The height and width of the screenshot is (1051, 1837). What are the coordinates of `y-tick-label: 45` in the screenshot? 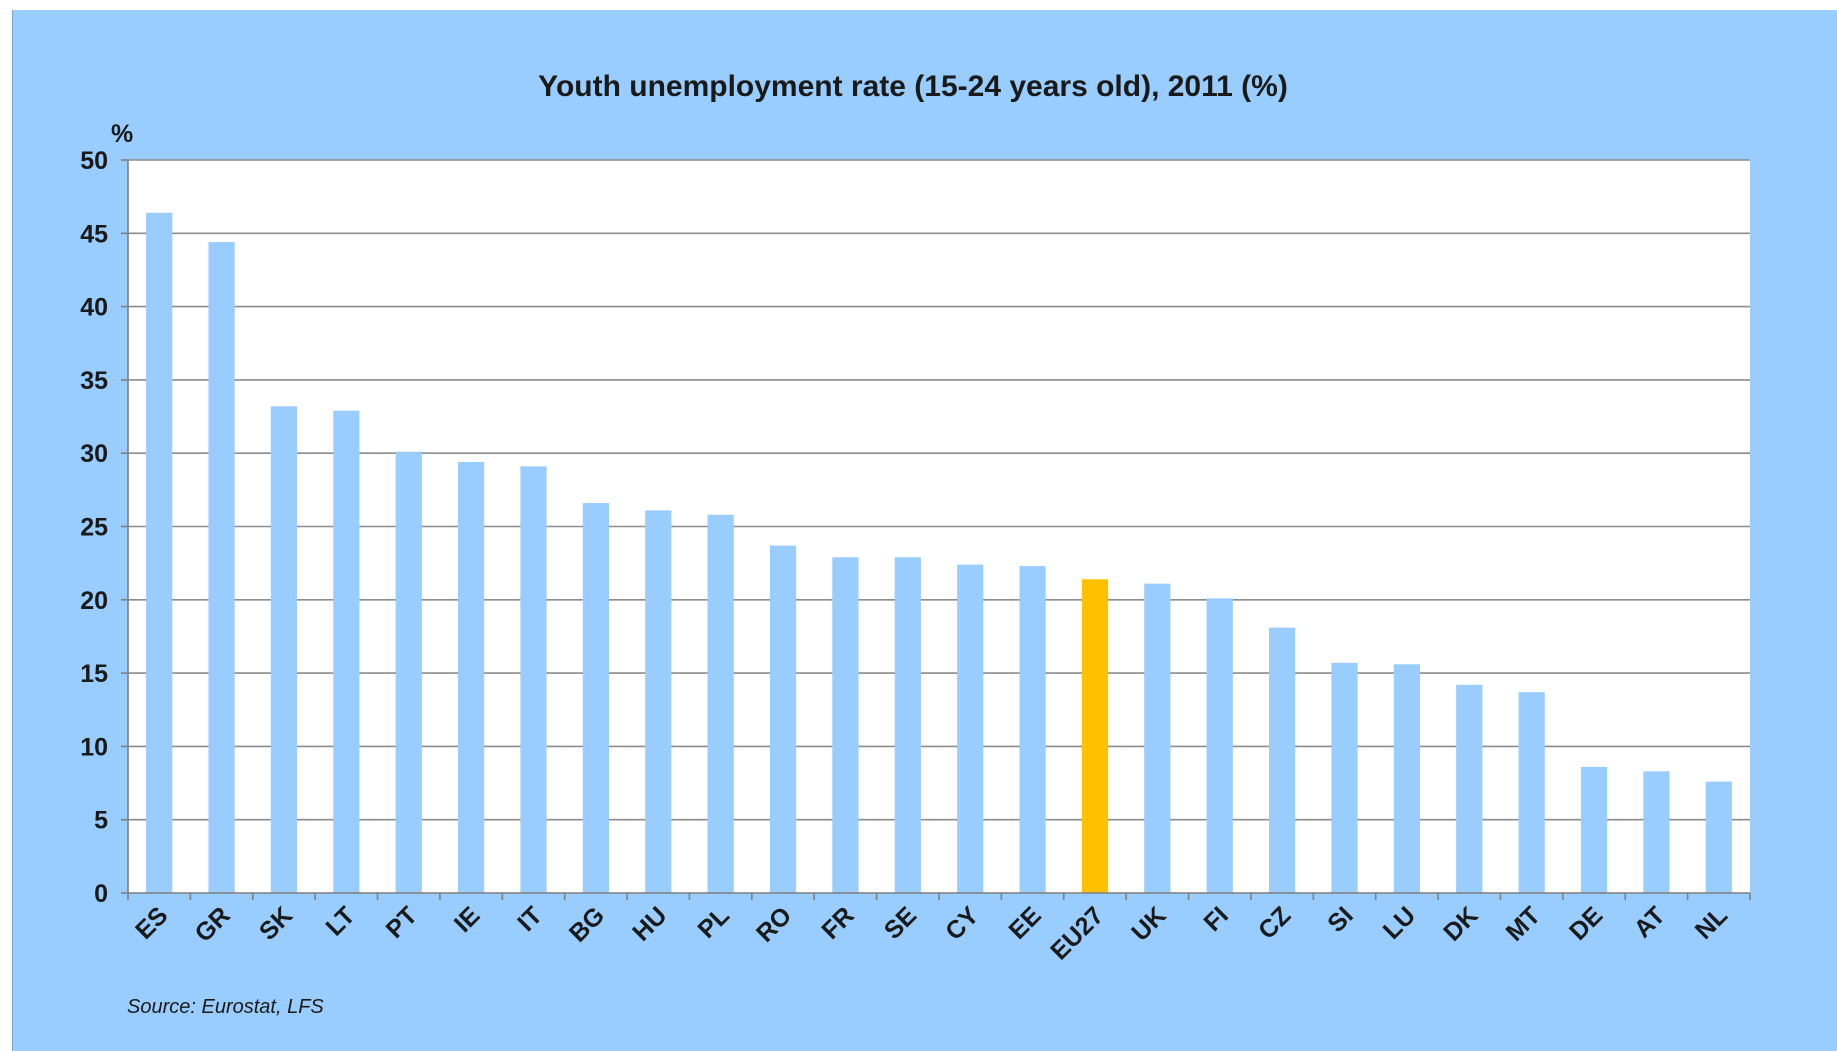 It's located at (94, 234).